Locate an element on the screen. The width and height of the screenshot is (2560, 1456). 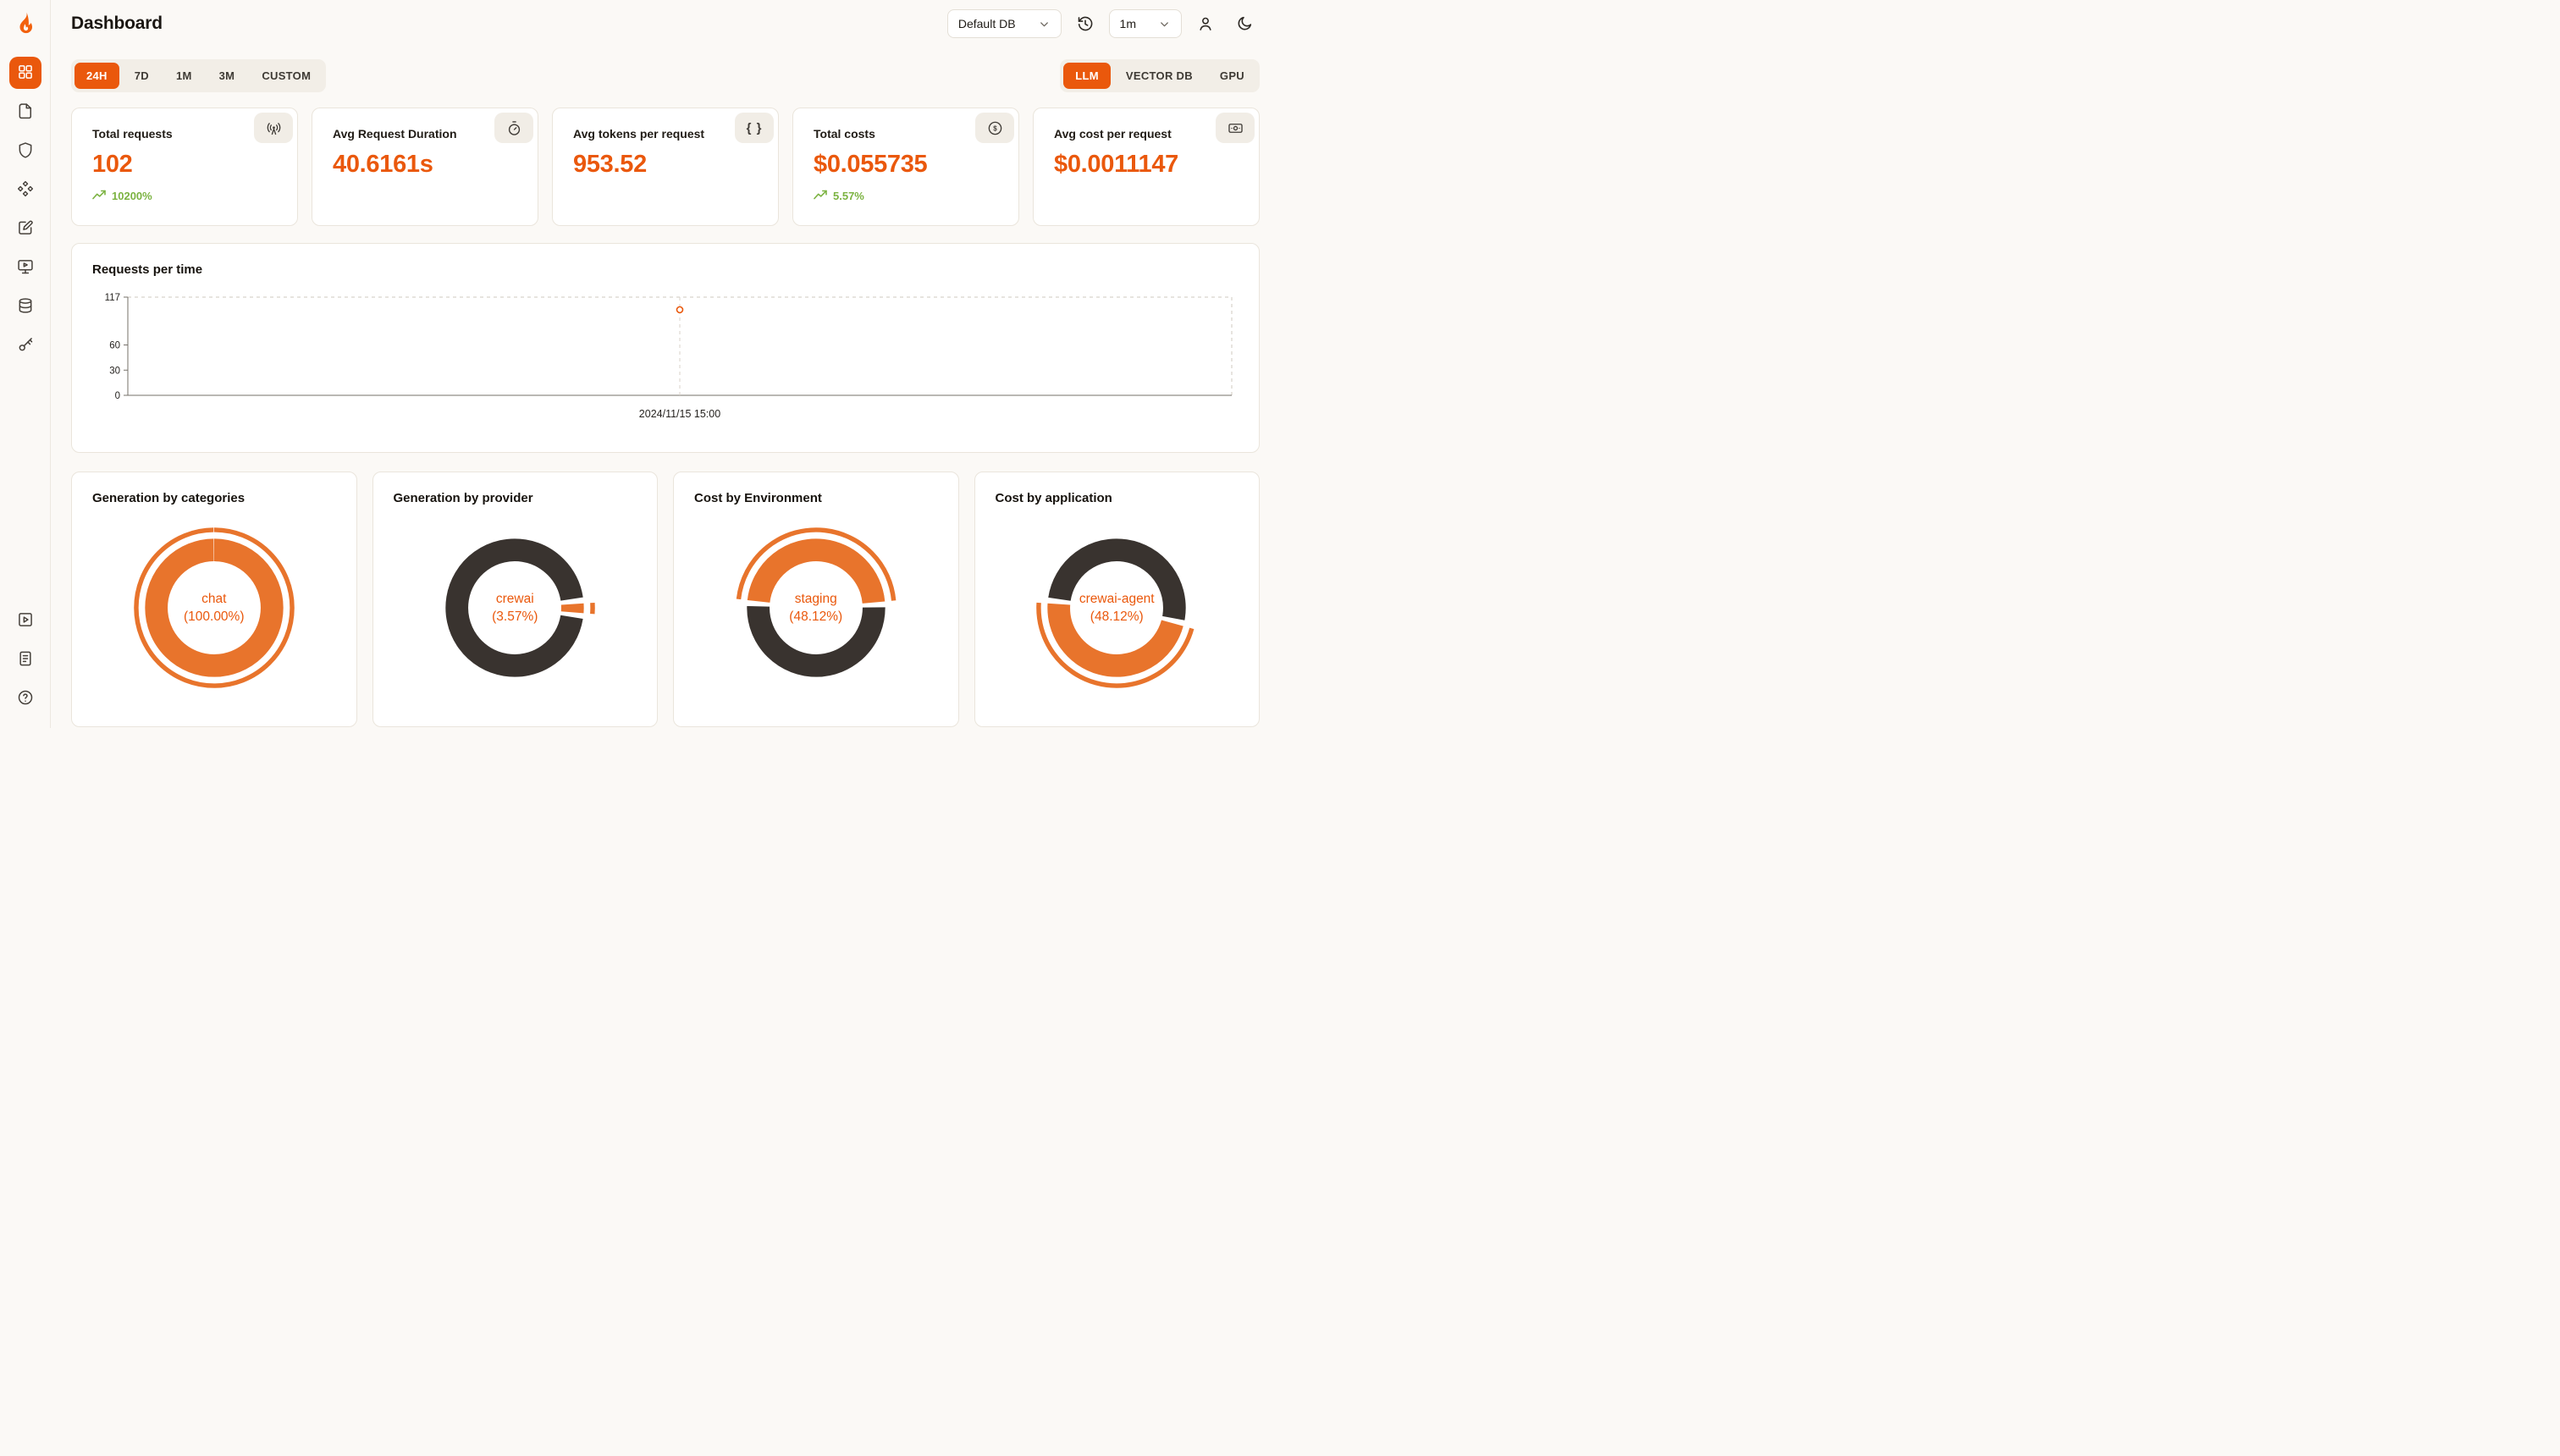
stat-value: 40.6161s is located at coordinates (383, 165).